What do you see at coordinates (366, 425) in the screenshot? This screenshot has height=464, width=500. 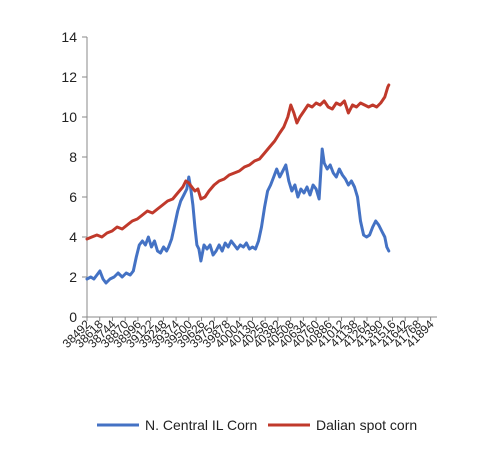 I see `legend-label: Dalian spot corn` at bounding box center [366, 425].